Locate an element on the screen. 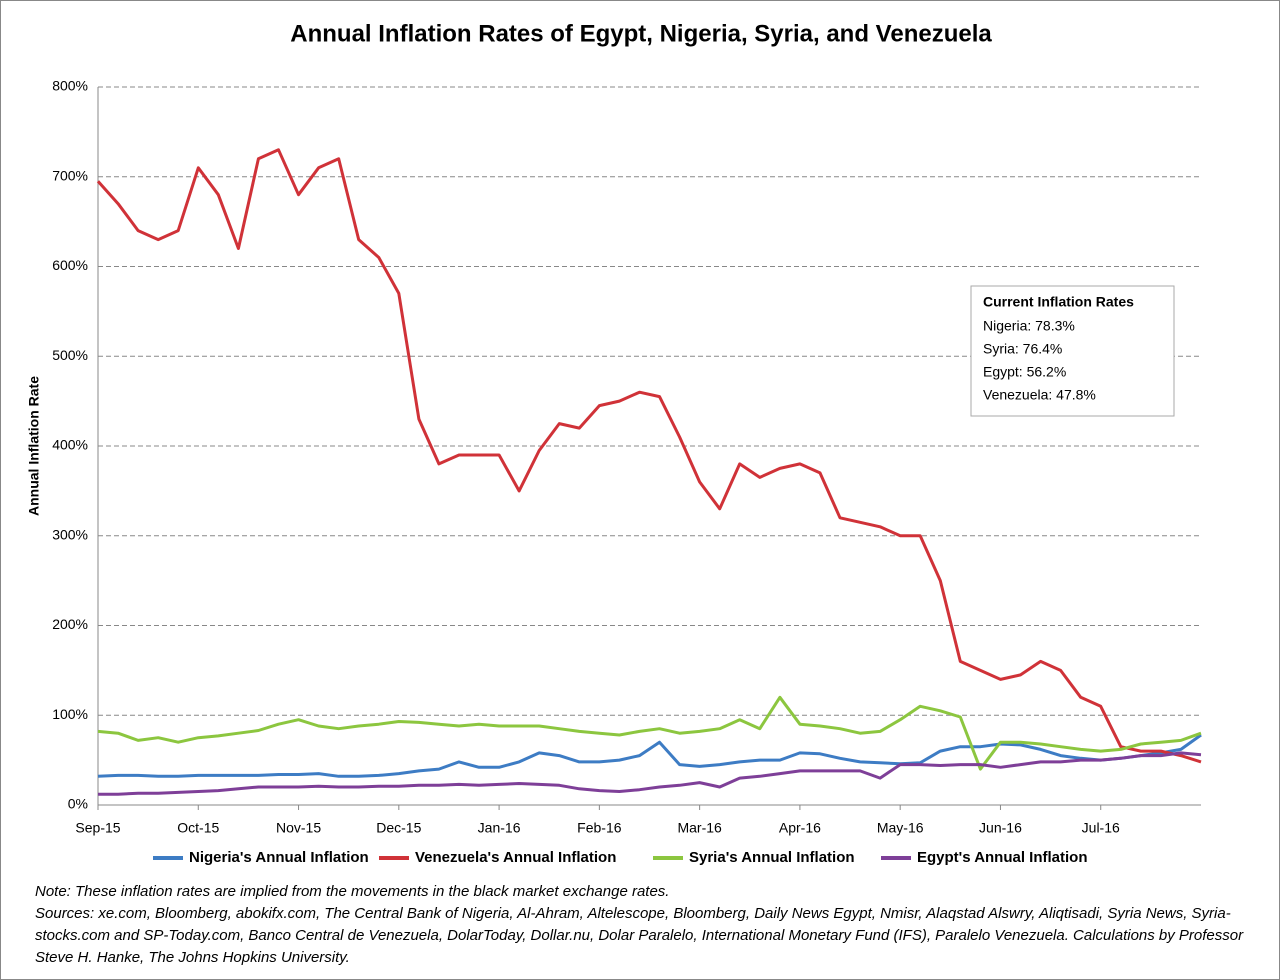 Image resolution: width=1280 pixels, height=980 pixels. x-tick-label: Nov-15 is located at coordinates (298, 828).